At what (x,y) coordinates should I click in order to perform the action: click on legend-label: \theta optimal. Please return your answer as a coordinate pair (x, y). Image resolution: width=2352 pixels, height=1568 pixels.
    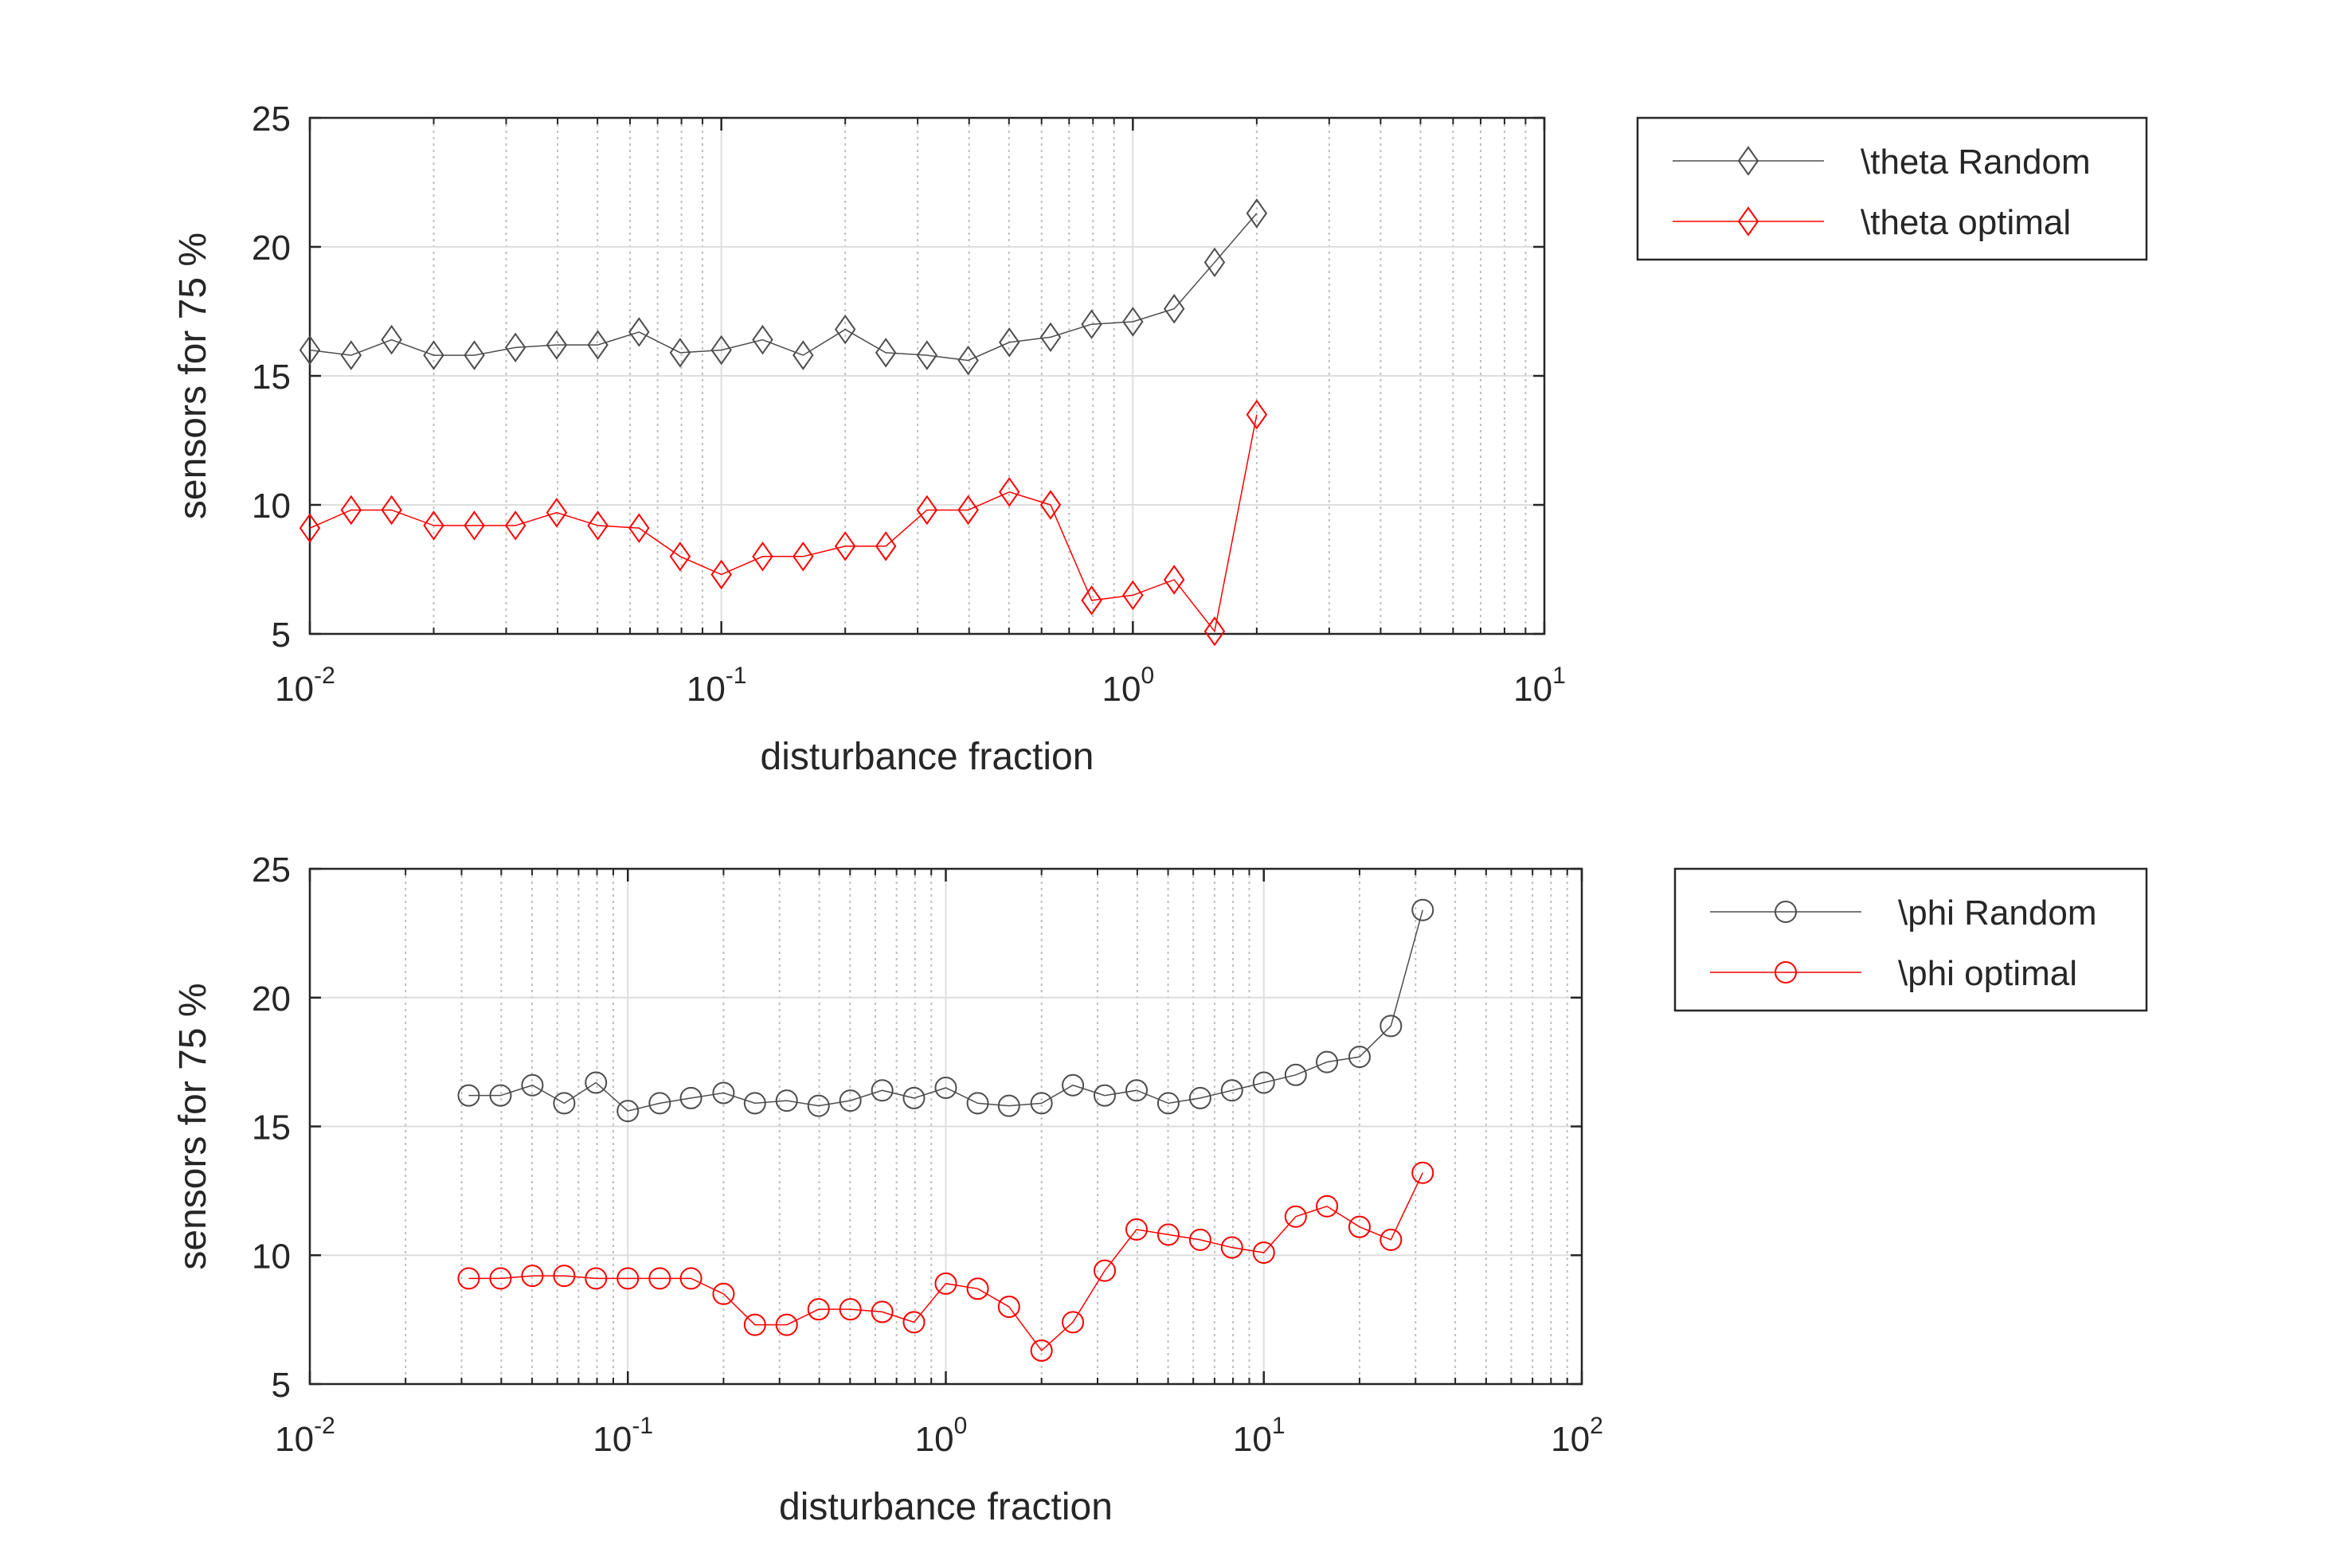
    Looking at the image, I should click on (1966, 222).